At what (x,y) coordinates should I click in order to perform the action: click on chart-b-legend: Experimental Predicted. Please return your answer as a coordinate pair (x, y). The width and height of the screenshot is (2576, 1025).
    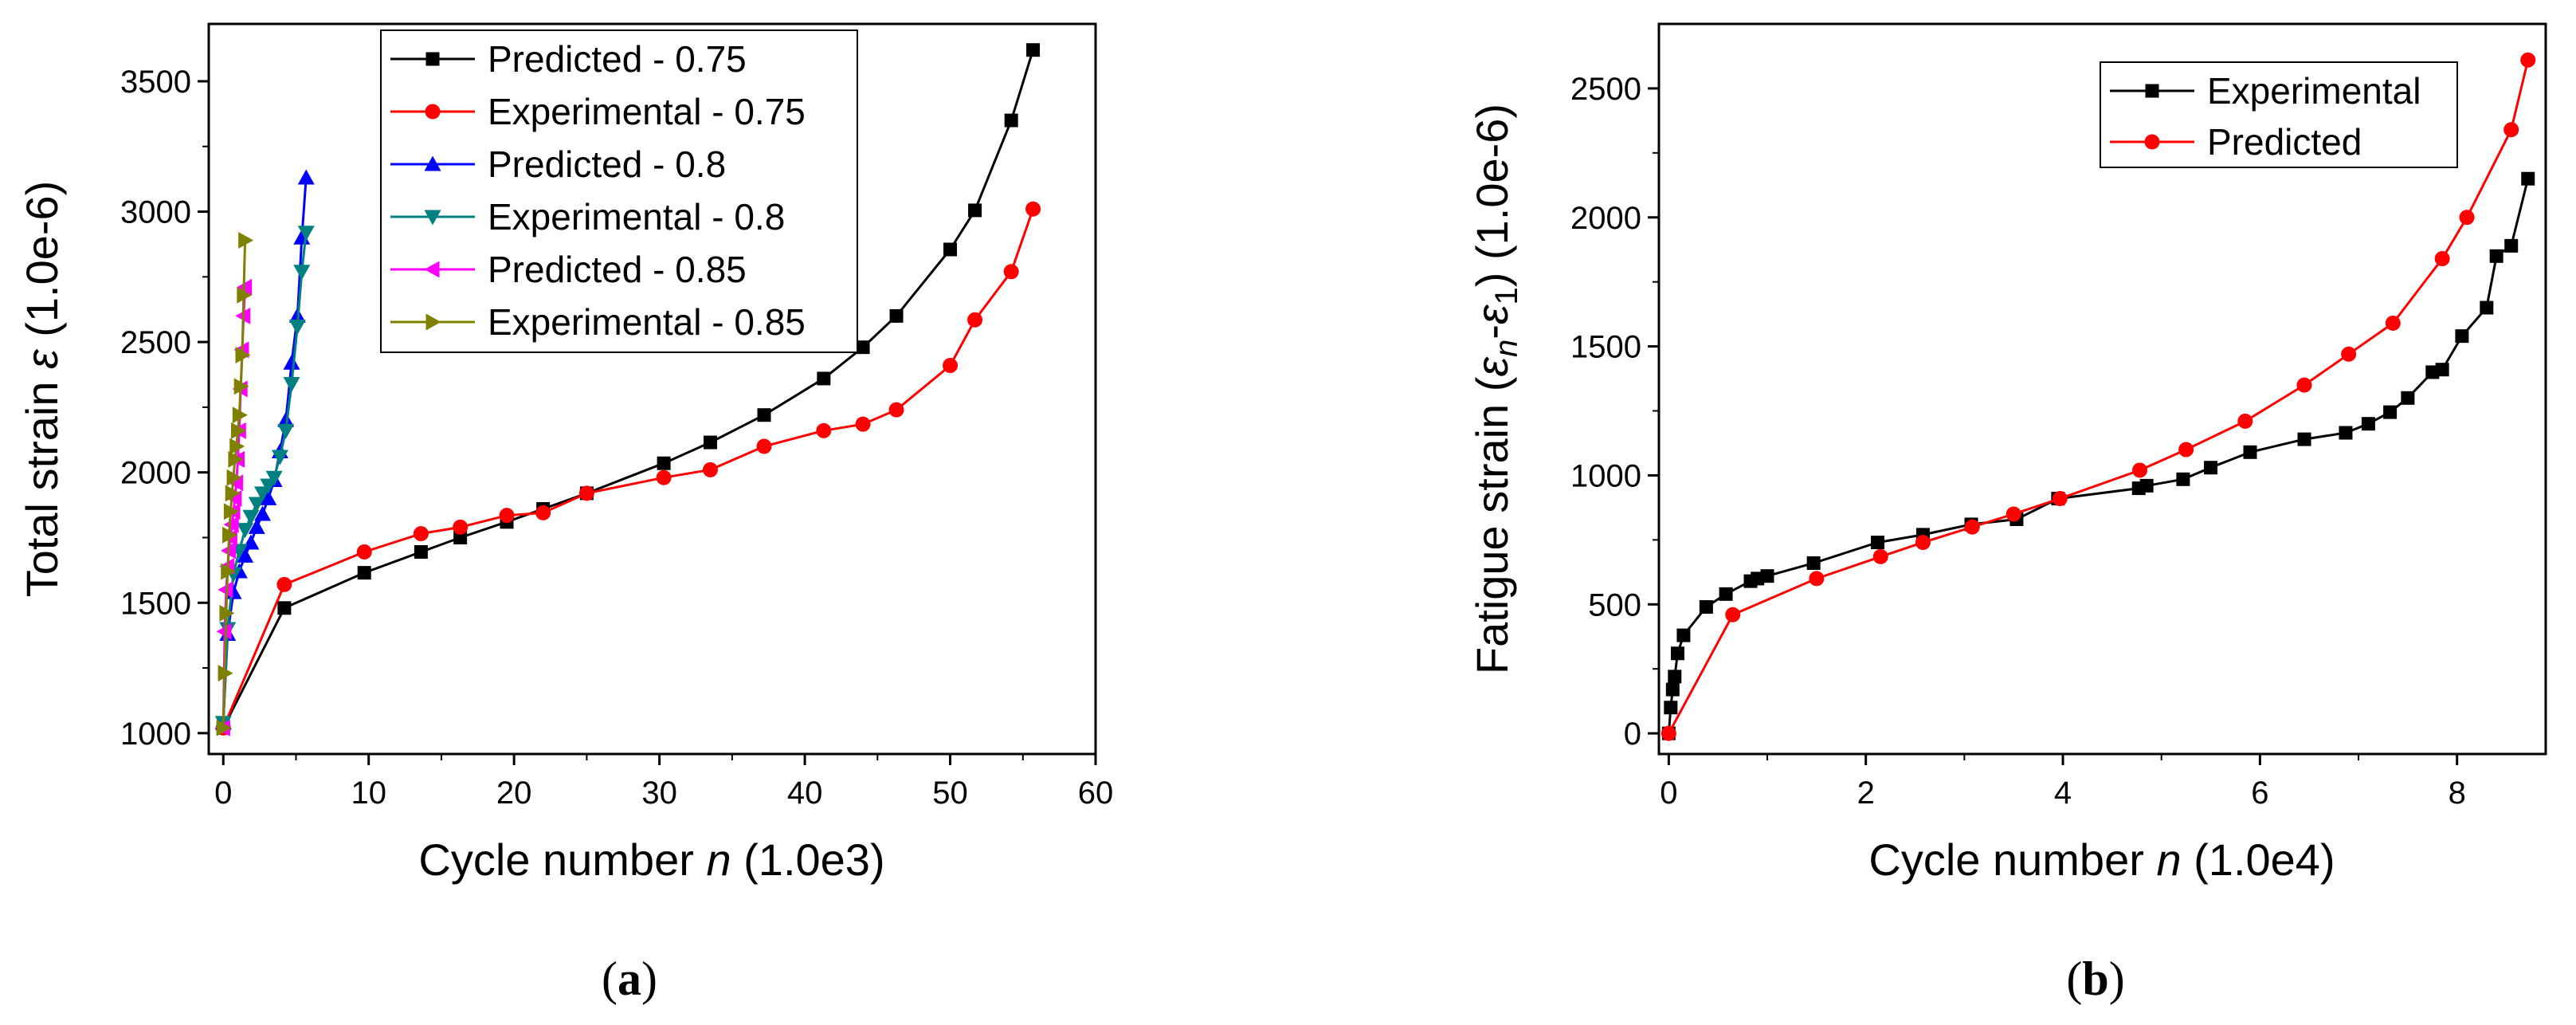
    Looking at the image, I should click on (2279, 114).